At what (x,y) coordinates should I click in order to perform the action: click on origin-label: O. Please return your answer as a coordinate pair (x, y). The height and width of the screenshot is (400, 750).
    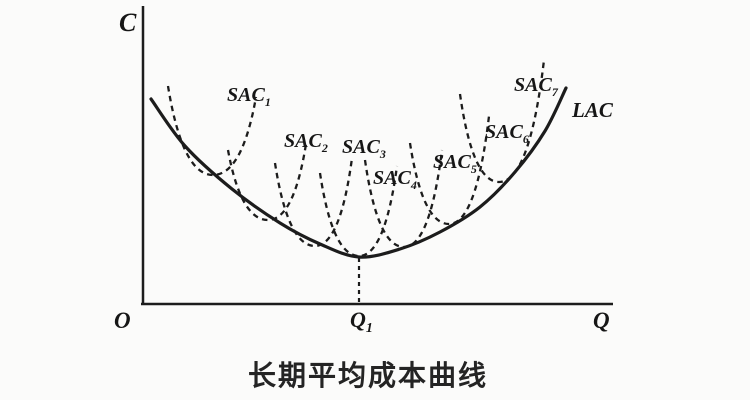
    Looking at the image, I should click on (122, 320).